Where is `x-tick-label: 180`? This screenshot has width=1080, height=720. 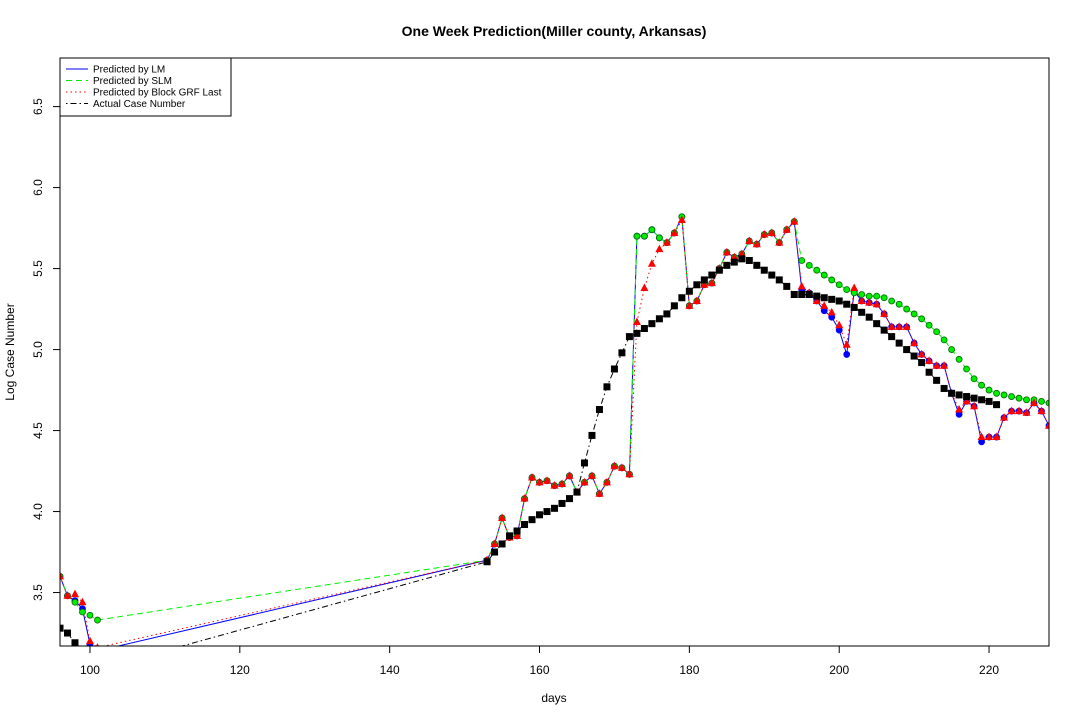
x-tick-label: 180 is located at coordinates (689, 670).